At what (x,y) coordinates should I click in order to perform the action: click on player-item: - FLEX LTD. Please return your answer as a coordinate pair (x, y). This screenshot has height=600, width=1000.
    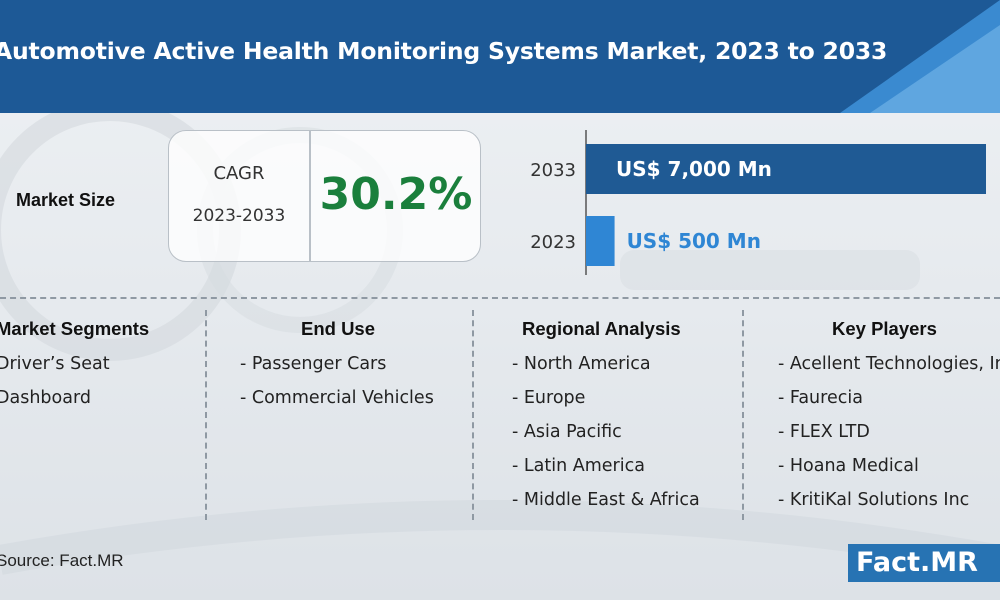
    Looking at the image, I should click on (824, 432).